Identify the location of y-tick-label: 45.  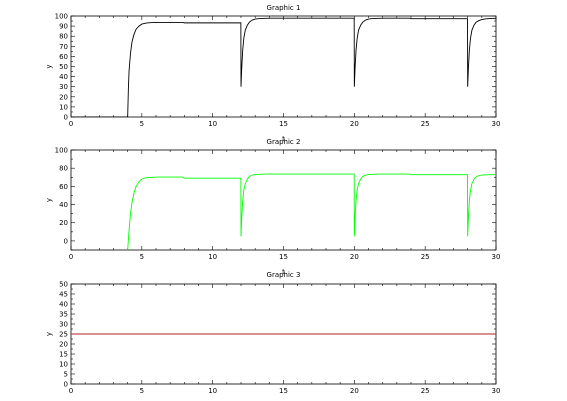
(63, 295).